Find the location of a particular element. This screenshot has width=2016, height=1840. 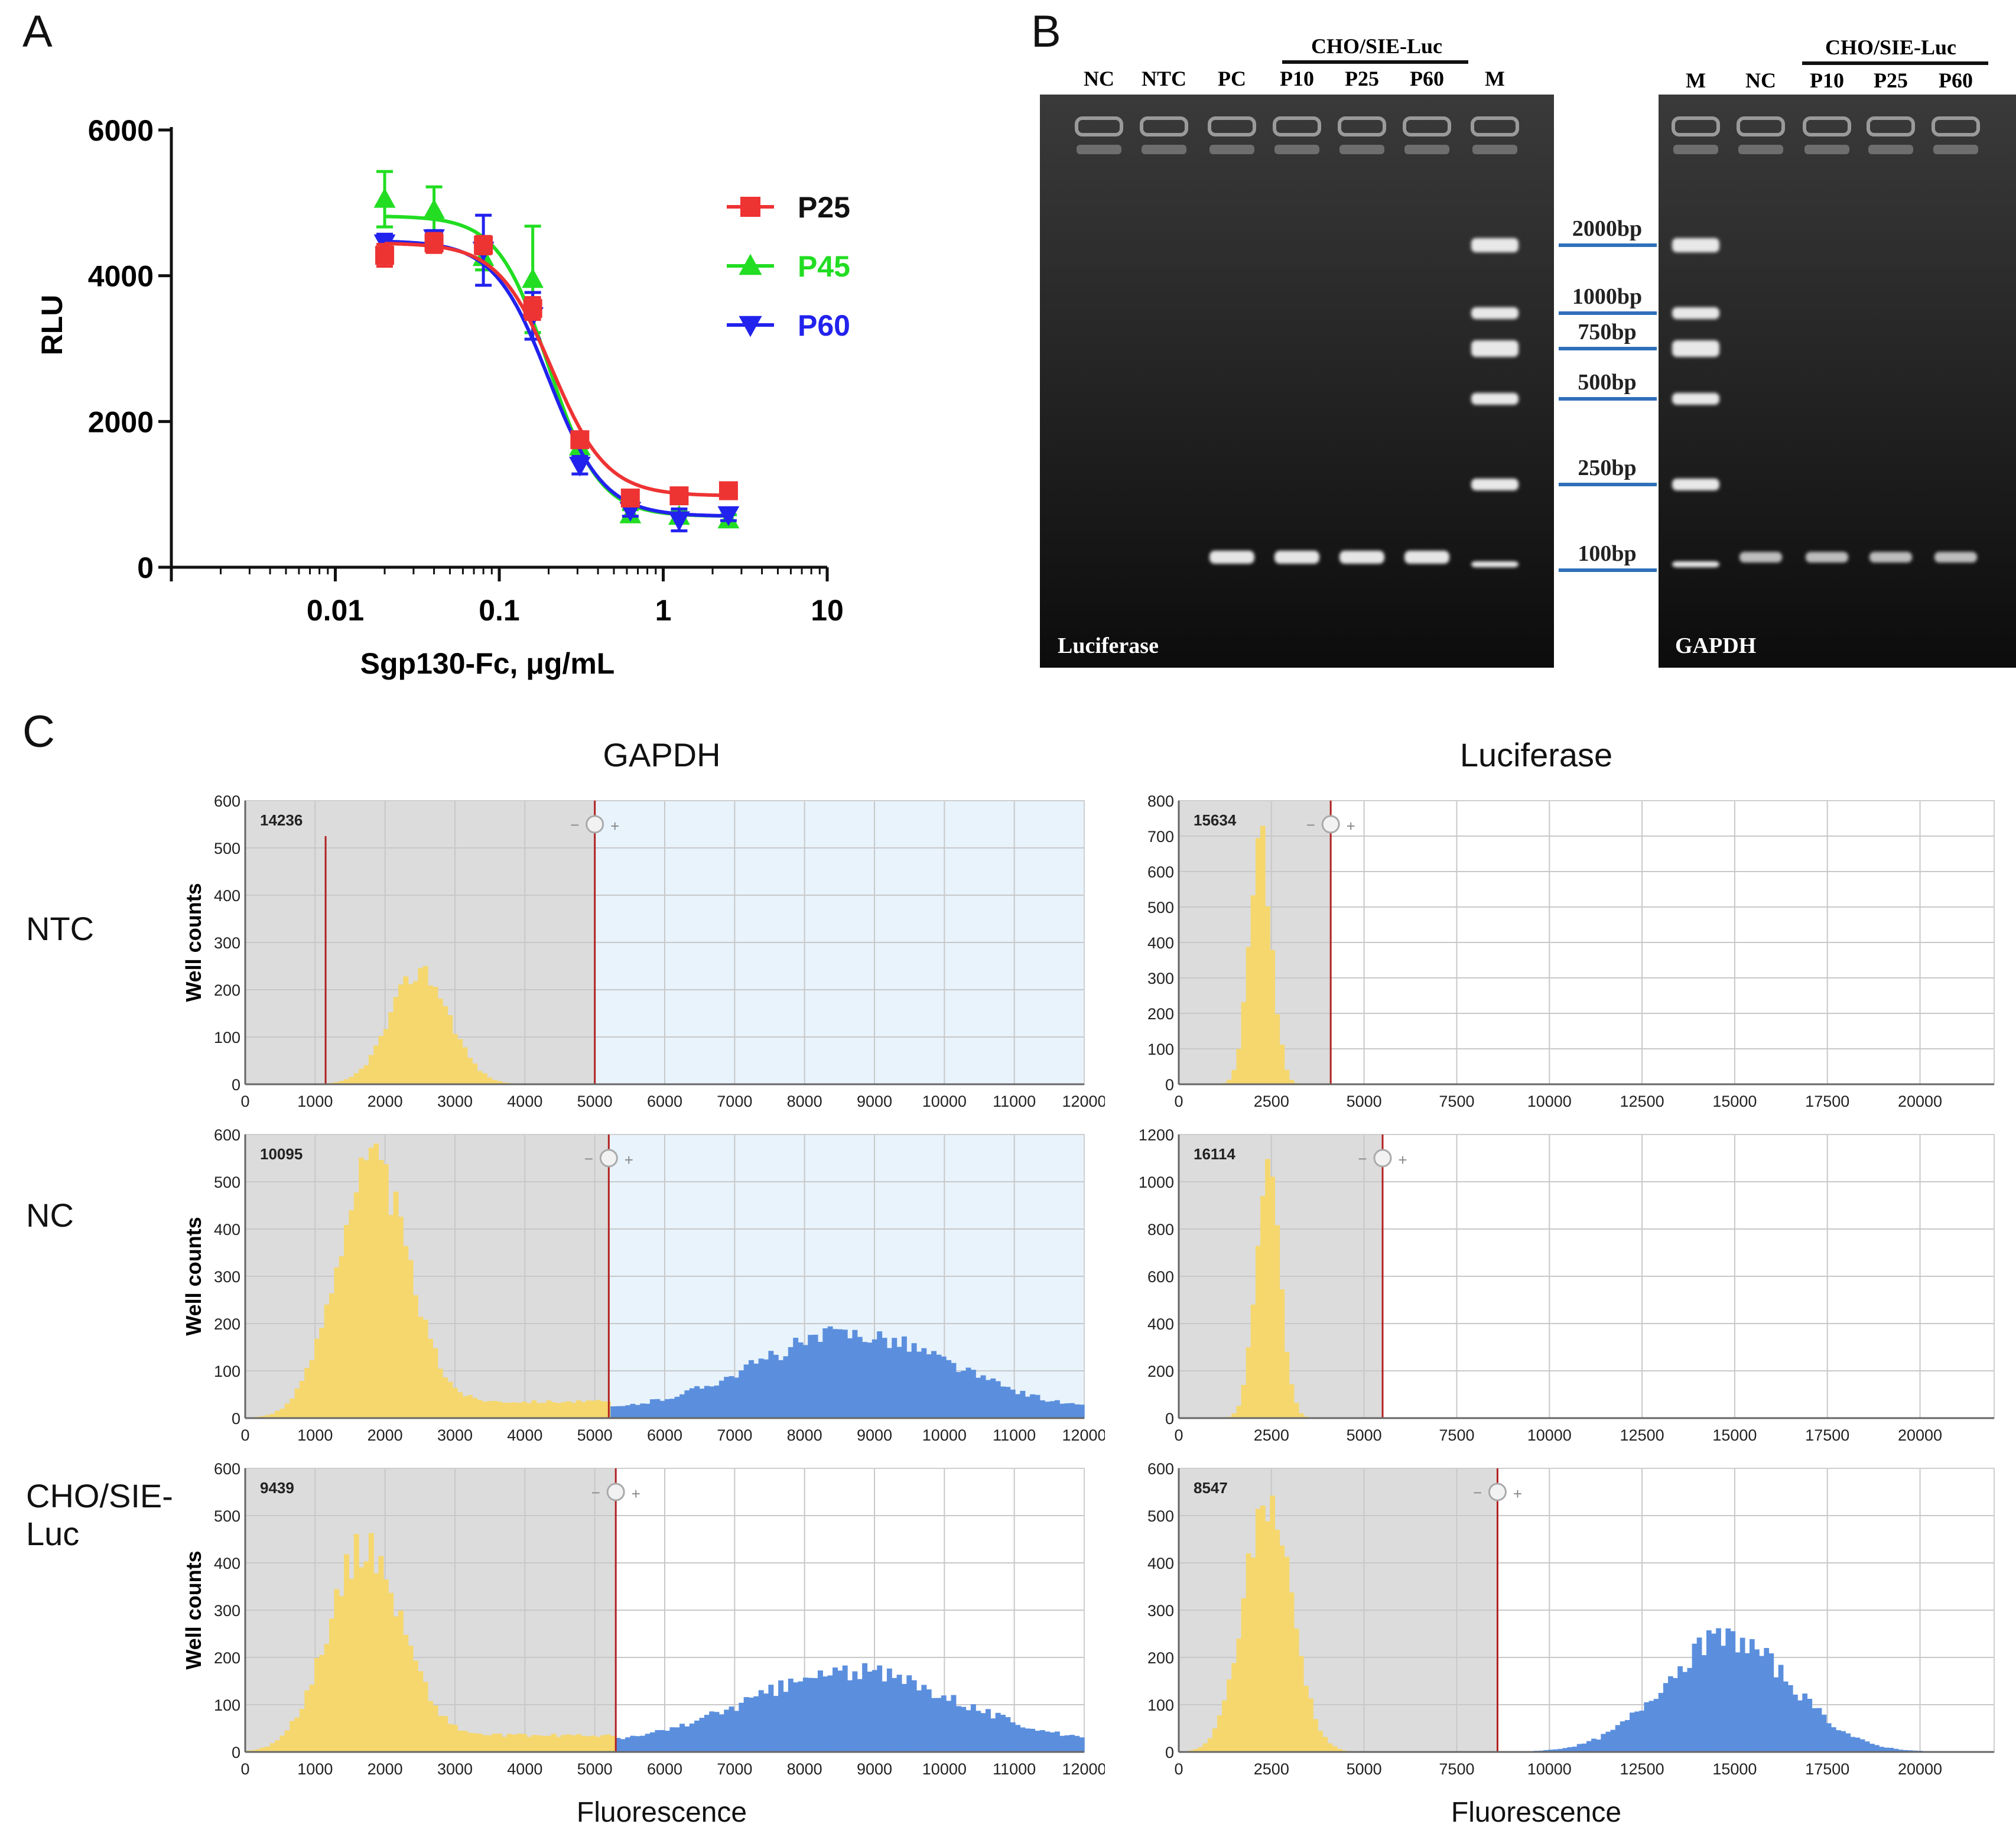

x-tick-label: 7000 is located at coordinates (734, 1435).